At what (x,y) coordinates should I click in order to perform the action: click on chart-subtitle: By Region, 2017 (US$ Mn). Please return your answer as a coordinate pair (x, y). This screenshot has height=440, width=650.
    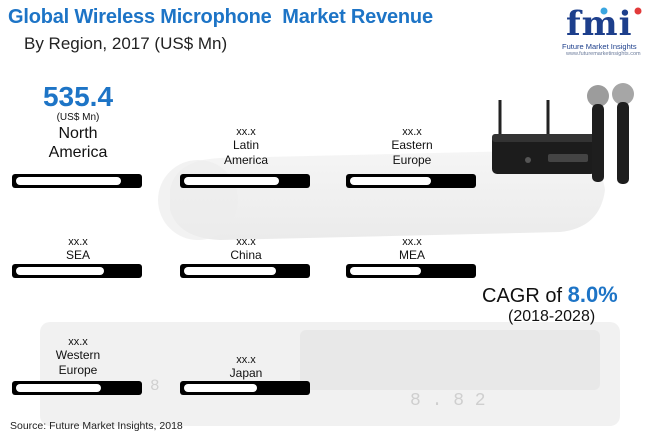
    Looking at the image, I should click on (126, 43).